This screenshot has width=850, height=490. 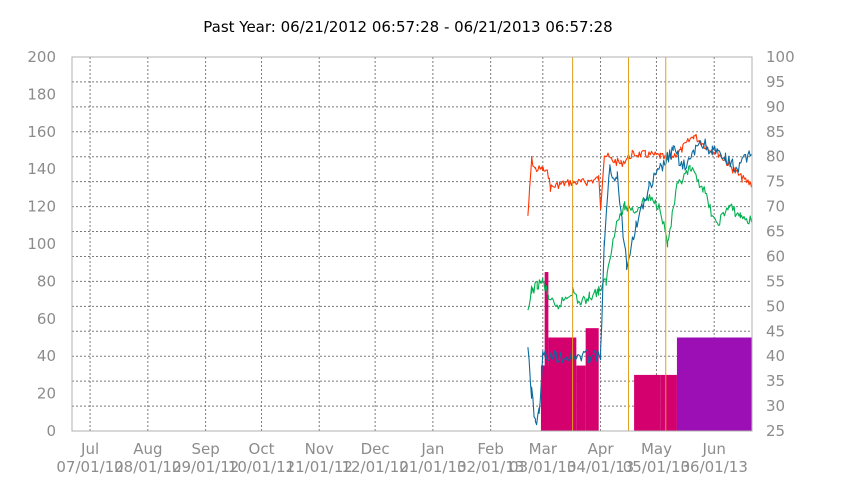 What do you see at coordinates (46, 319) in the screenshot?
I see `left-tick-label: 60` at bounding box center [46, 319].